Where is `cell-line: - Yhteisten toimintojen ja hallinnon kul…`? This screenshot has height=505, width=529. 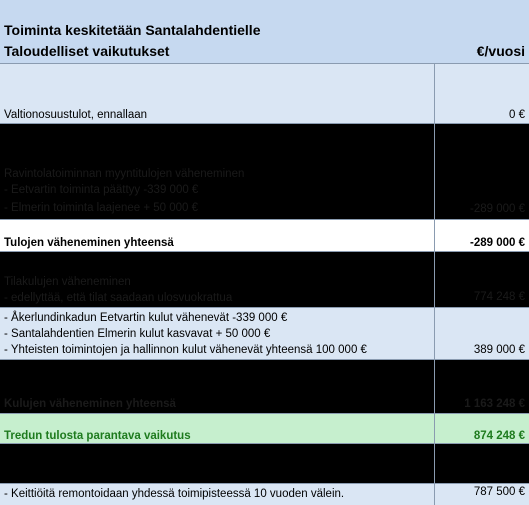
cell-line: - Yhteisten toimintojen ja hallinnon kul… is located at coordinates (185, 350).